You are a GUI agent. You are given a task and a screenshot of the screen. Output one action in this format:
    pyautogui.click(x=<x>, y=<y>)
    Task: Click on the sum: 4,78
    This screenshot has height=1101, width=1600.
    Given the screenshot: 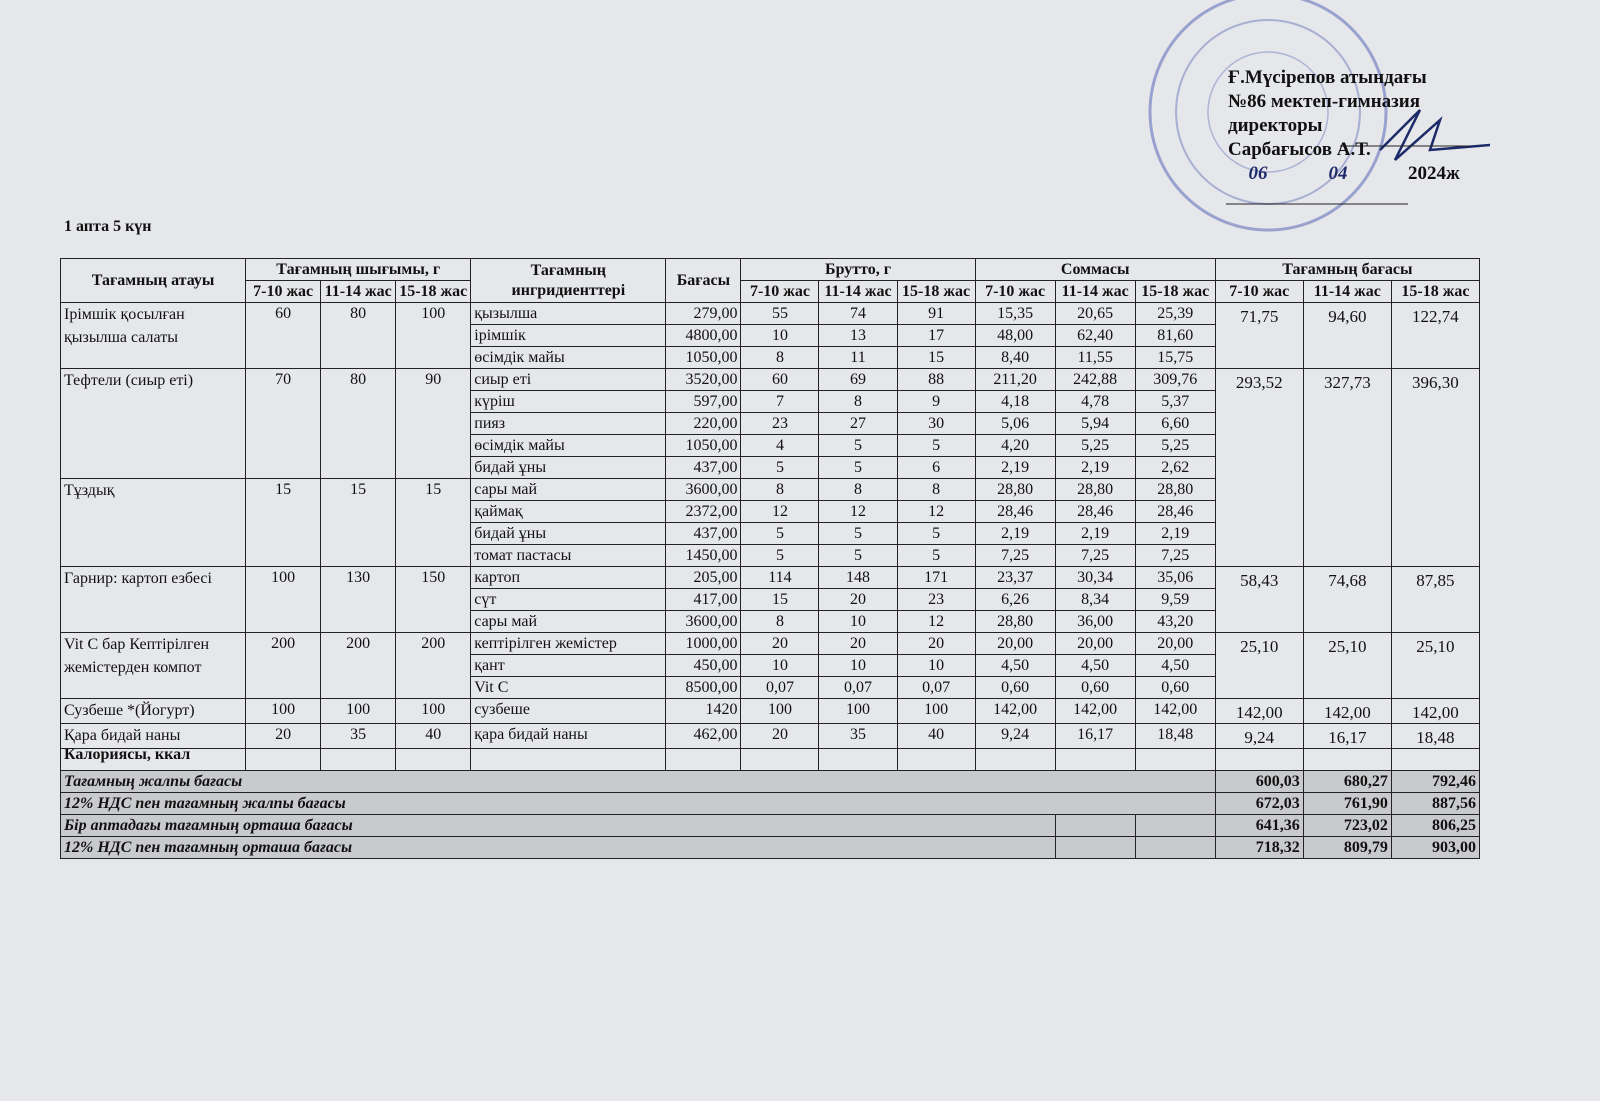 What is the action you would take?
    pyautogui.click(x=1095, y=401)
    